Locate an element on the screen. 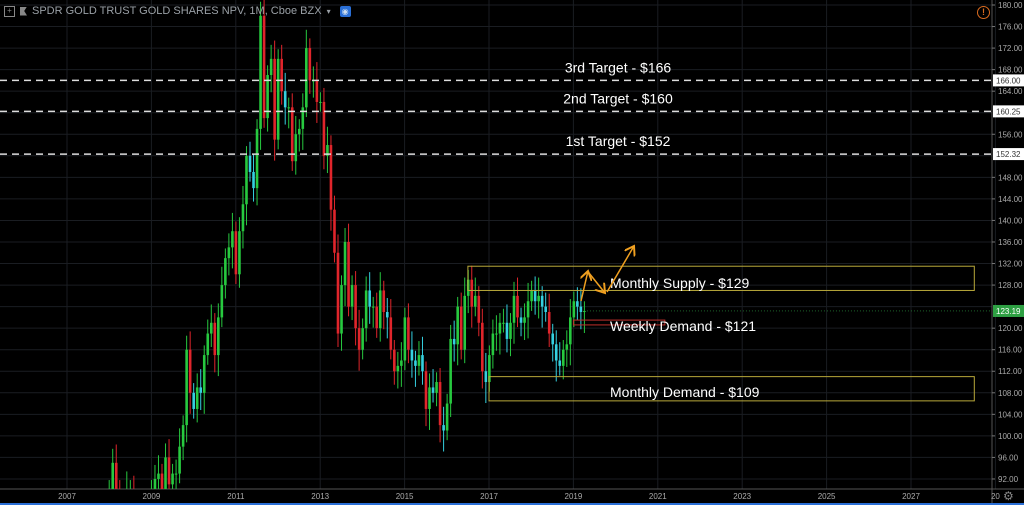 The image size is (1024, 505). price-tick-label: 156.00 is located at coordinates (1010, 134).